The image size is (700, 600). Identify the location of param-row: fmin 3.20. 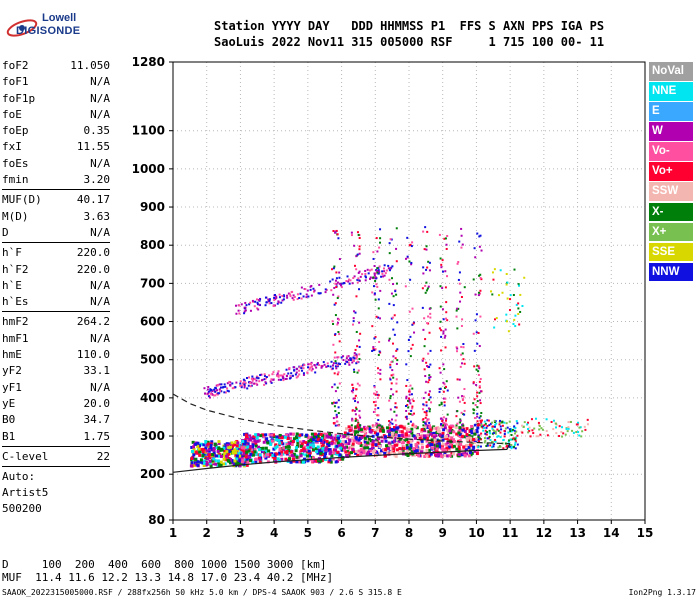
(56, 180).